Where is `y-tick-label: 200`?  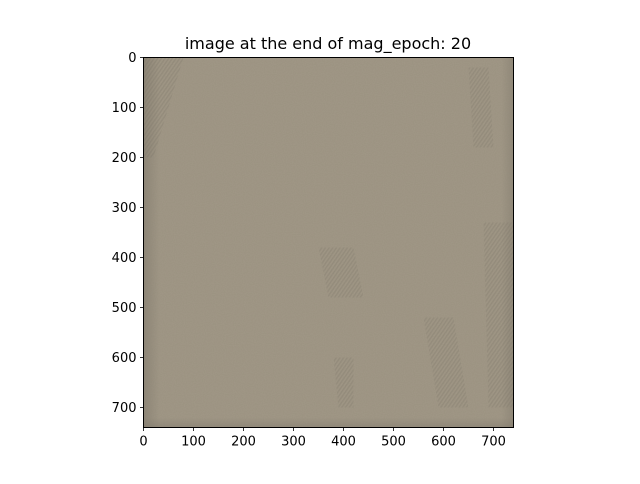 y-tick-label: 200 is located at coordinates (124, 158).